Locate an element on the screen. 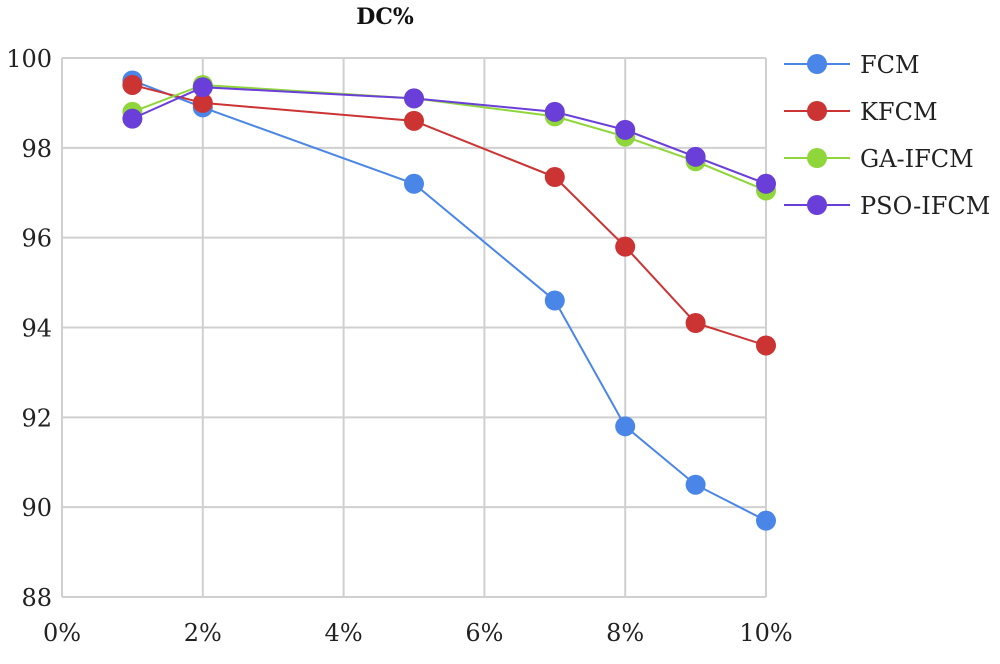  x-tick-label: 4% is located at coordinates (344, 633).